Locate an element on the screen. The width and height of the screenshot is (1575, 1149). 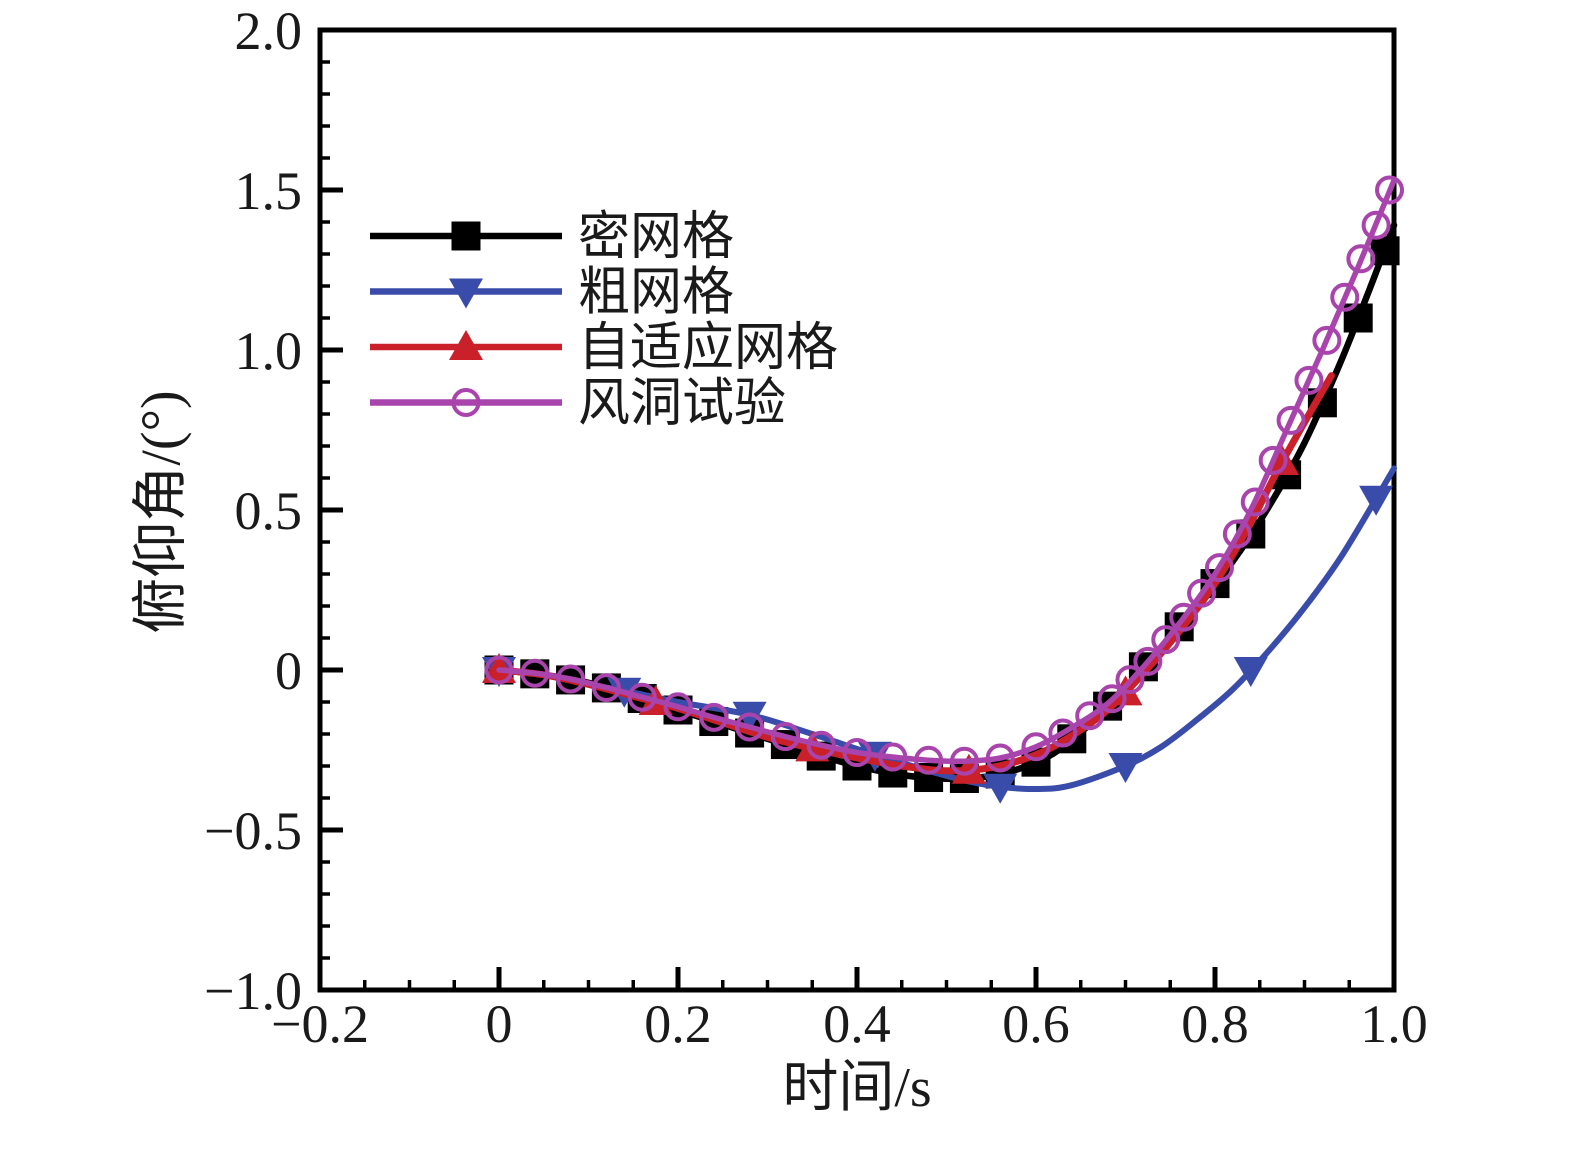
legend-marker-coarse-mesh is located at coordinates (466, 293).